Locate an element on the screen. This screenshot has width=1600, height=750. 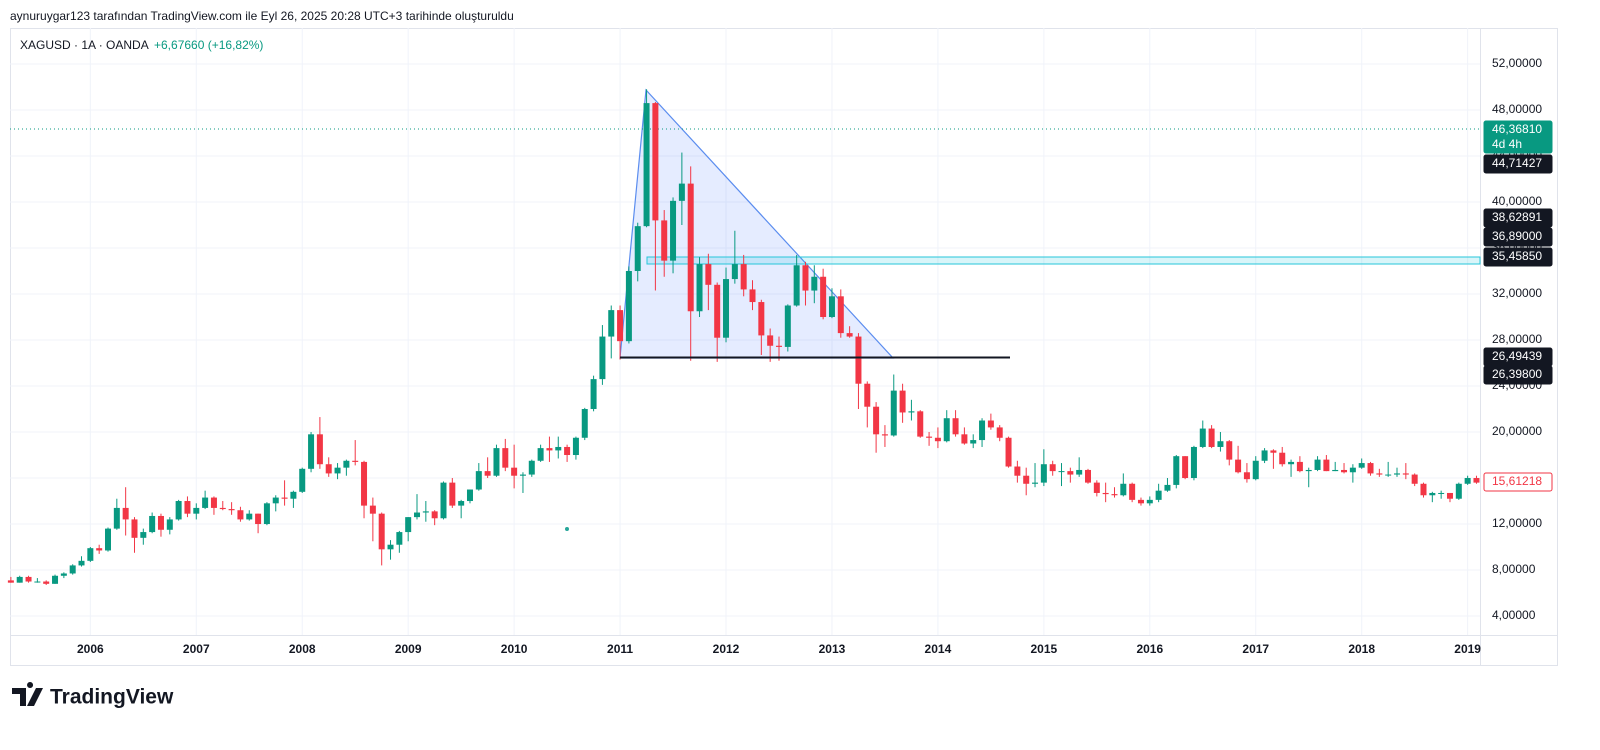
y-tick-label: 40,00000 is located at coordinates (1517, 201).